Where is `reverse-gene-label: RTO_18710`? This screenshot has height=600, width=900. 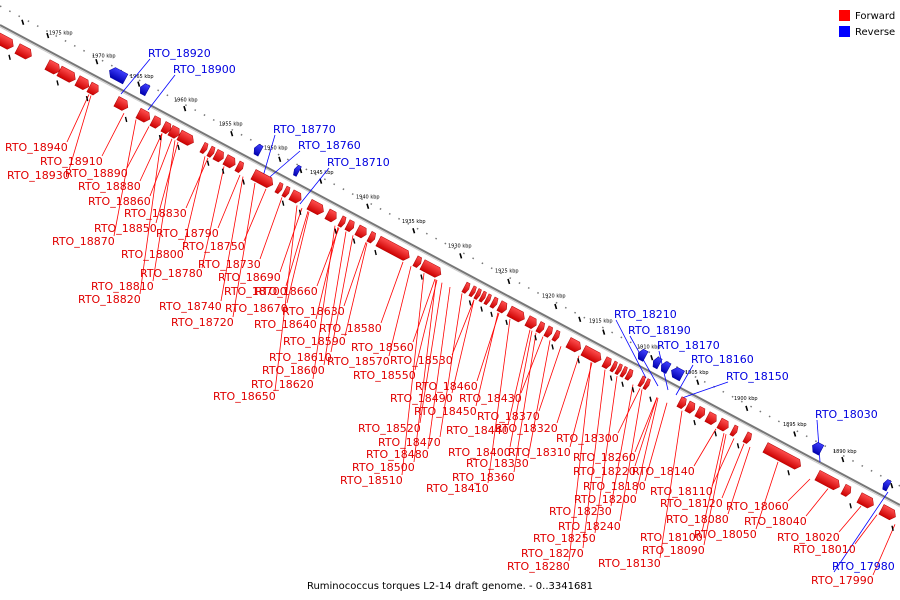 reverse-gene-label: RTO_18710 is located at coordinates (358, 162).